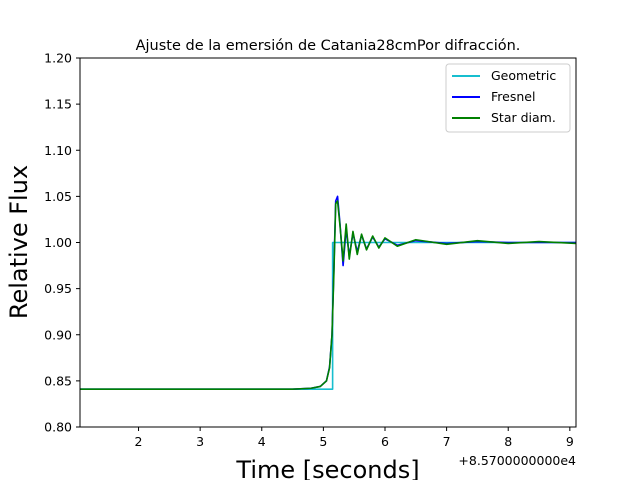  I want to click on x-tick-label: 6, so click(385, 441).